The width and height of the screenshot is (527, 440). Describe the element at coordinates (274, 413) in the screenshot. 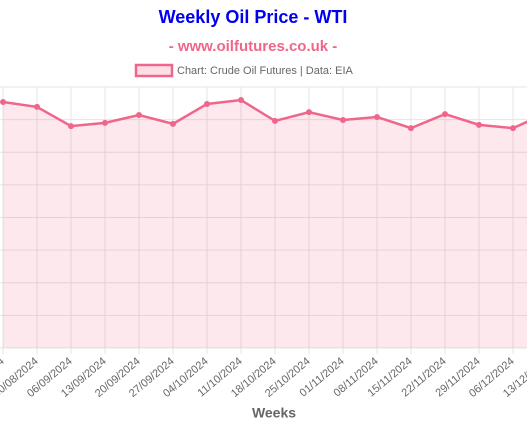

I see `x-axis-title: Weeks` at that location.